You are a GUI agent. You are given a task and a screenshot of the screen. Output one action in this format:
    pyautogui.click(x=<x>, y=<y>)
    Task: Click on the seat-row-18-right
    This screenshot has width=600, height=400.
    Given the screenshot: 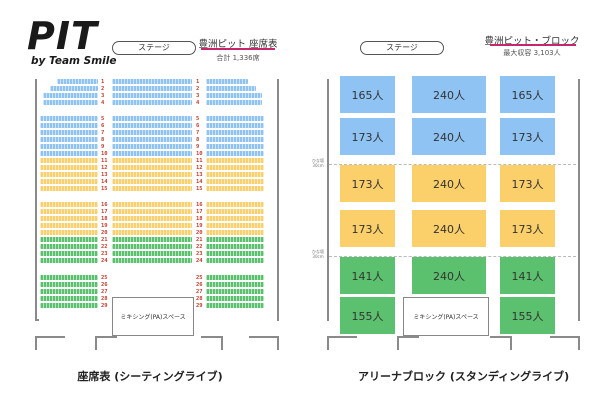 What is the action you would take?
    pyautogui.click(x=235, y=218)
    